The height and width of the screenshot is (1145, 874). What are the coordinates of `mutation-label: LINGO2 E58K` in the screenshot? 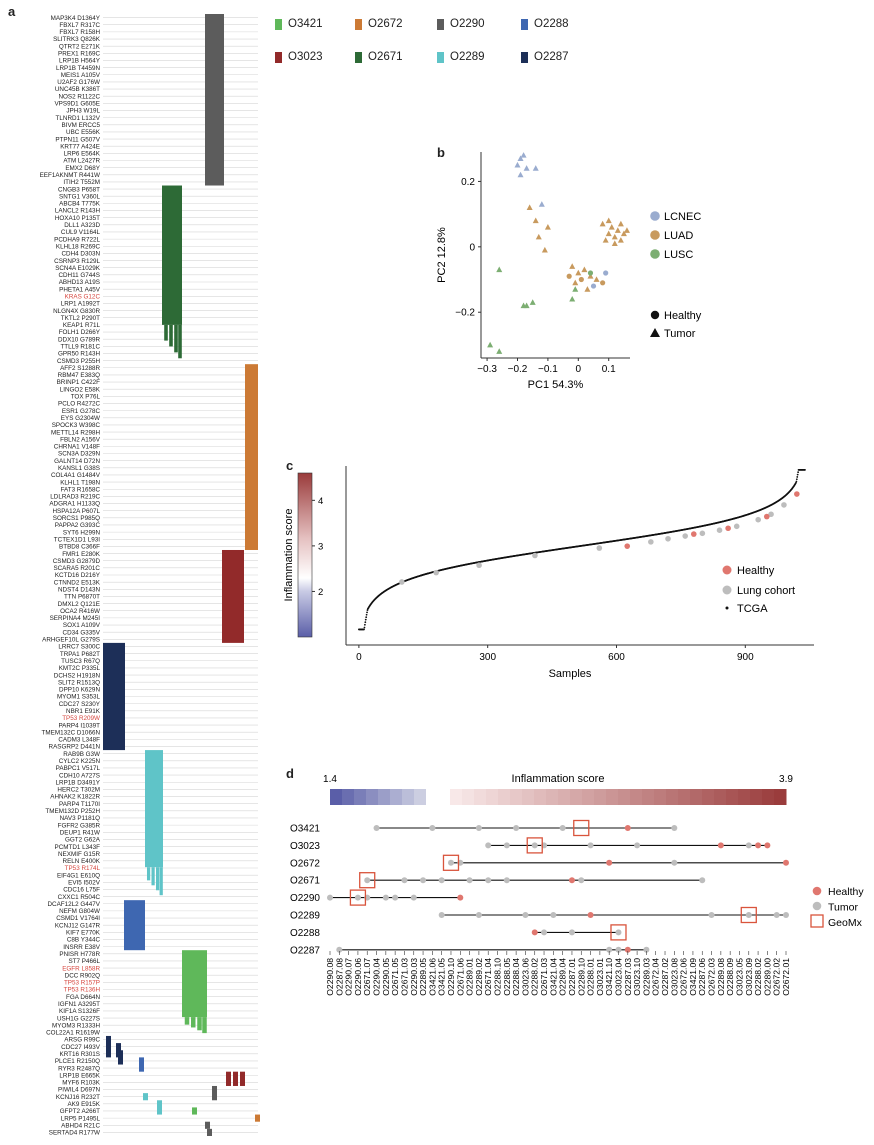 It's located at (80, 389).